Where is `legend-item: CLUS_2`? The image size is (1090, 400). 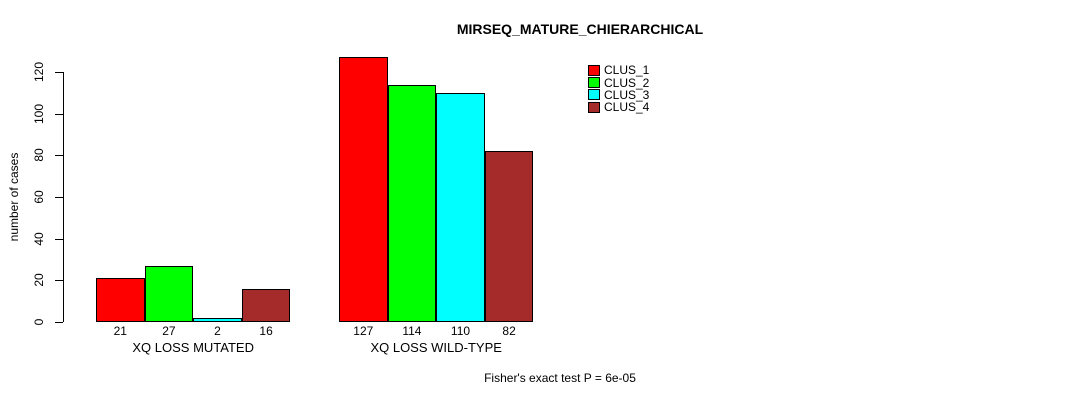 legend-item: CLUS_2 is located at coordinates (619, 82).